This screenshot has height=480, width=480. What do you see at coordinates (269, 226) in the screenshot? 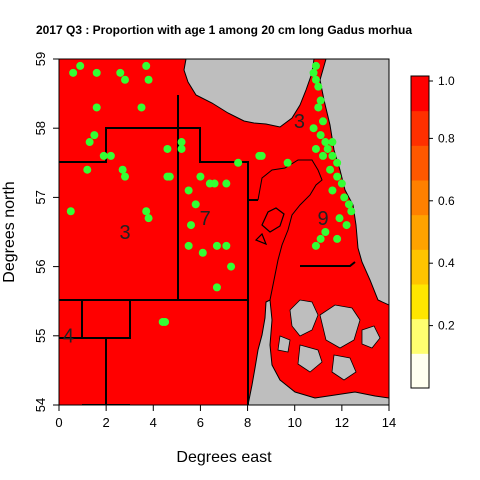
I see `coast-limfjord` at bounding box center [269, 226].